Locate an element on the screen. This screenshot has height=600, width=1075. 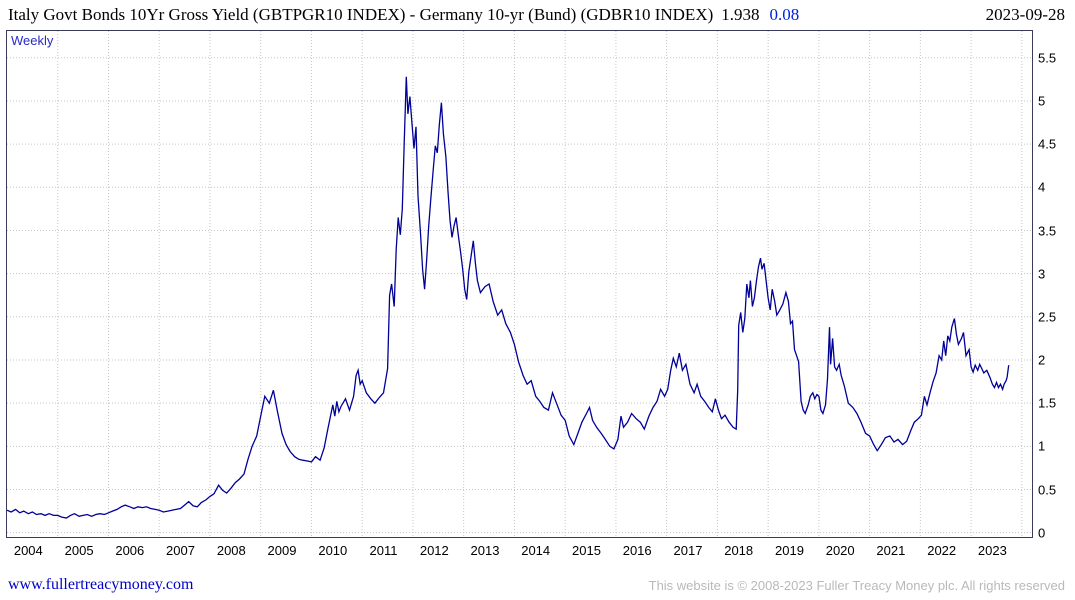
y-axis-label: 2 is located at coordinates (1042, 360).